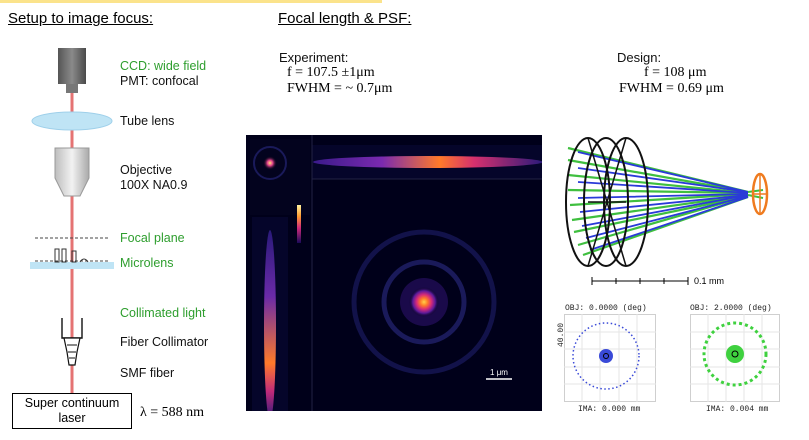  I want to click on laser-box: Super continuum laser, so click(72, 411).